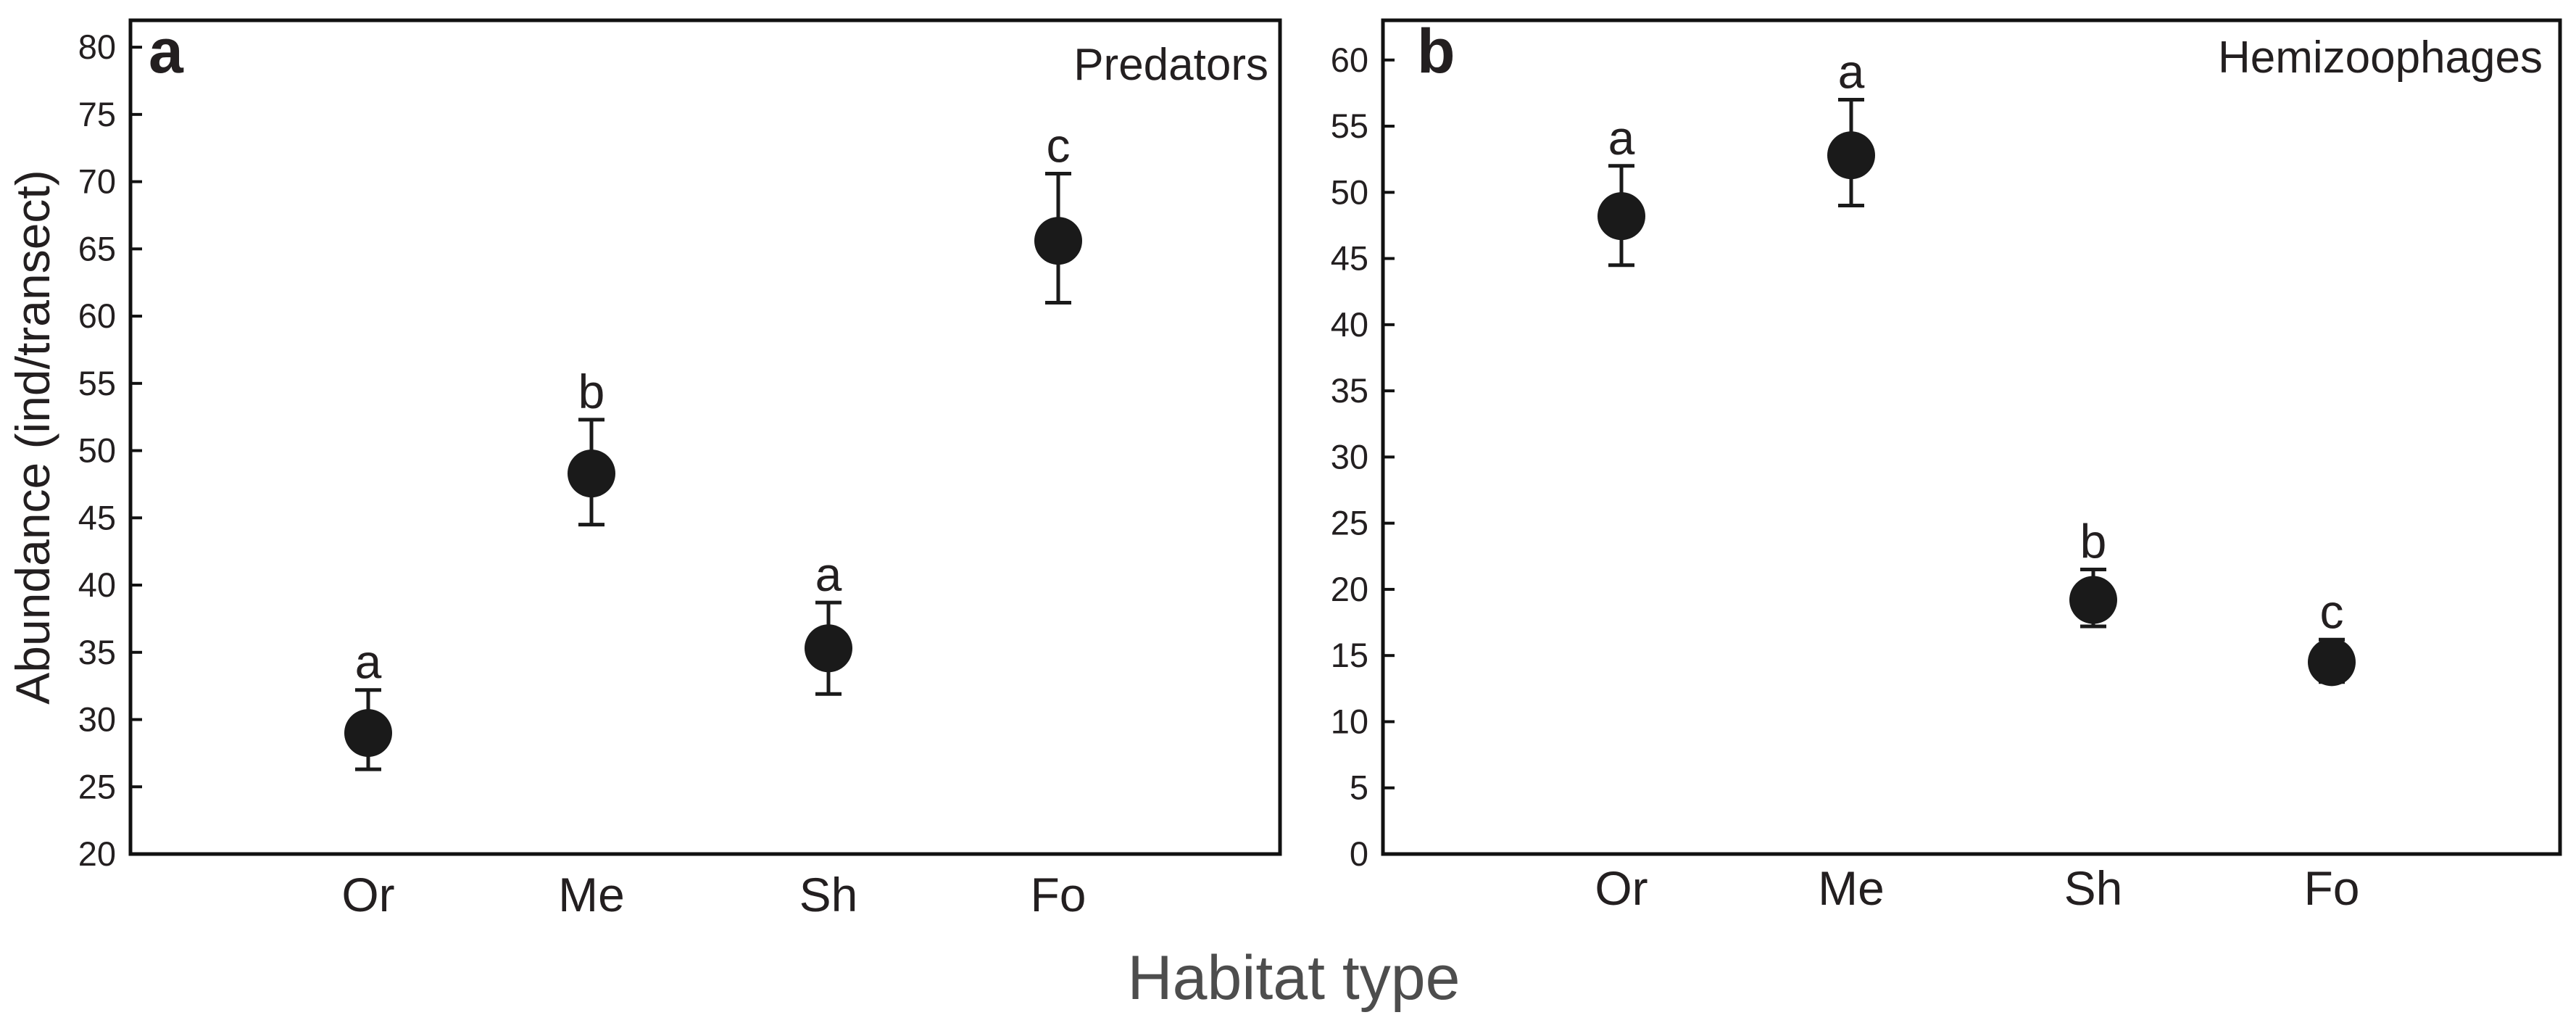  Describe the element at coordinates (1349, 258) in the screenshot. I see `panel-b-y-tick-label: 45` at that location.